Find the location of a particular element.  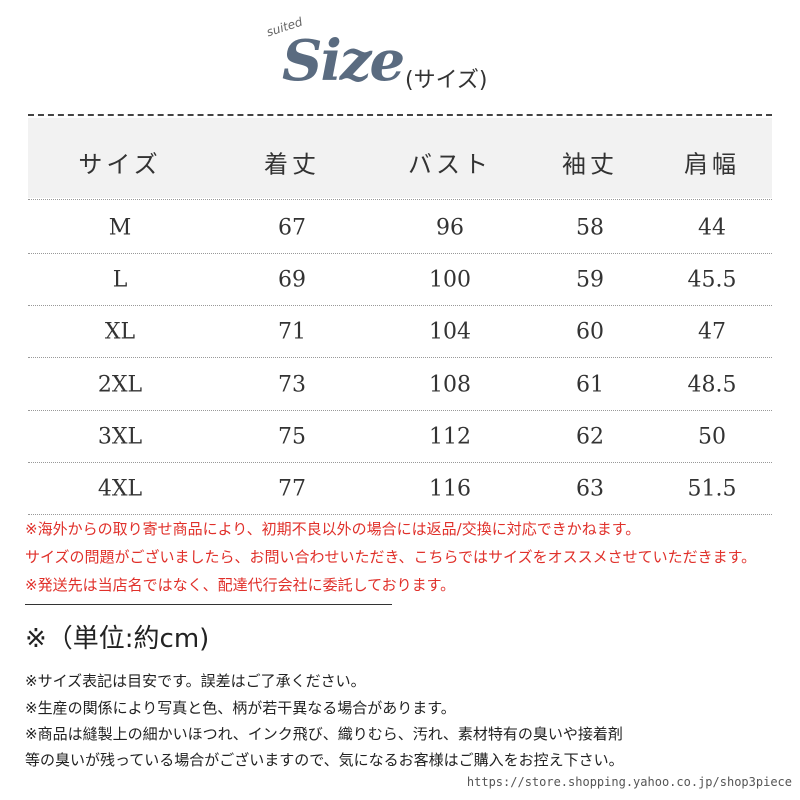

column-header: サイズ is located at coordinates (120, 164).